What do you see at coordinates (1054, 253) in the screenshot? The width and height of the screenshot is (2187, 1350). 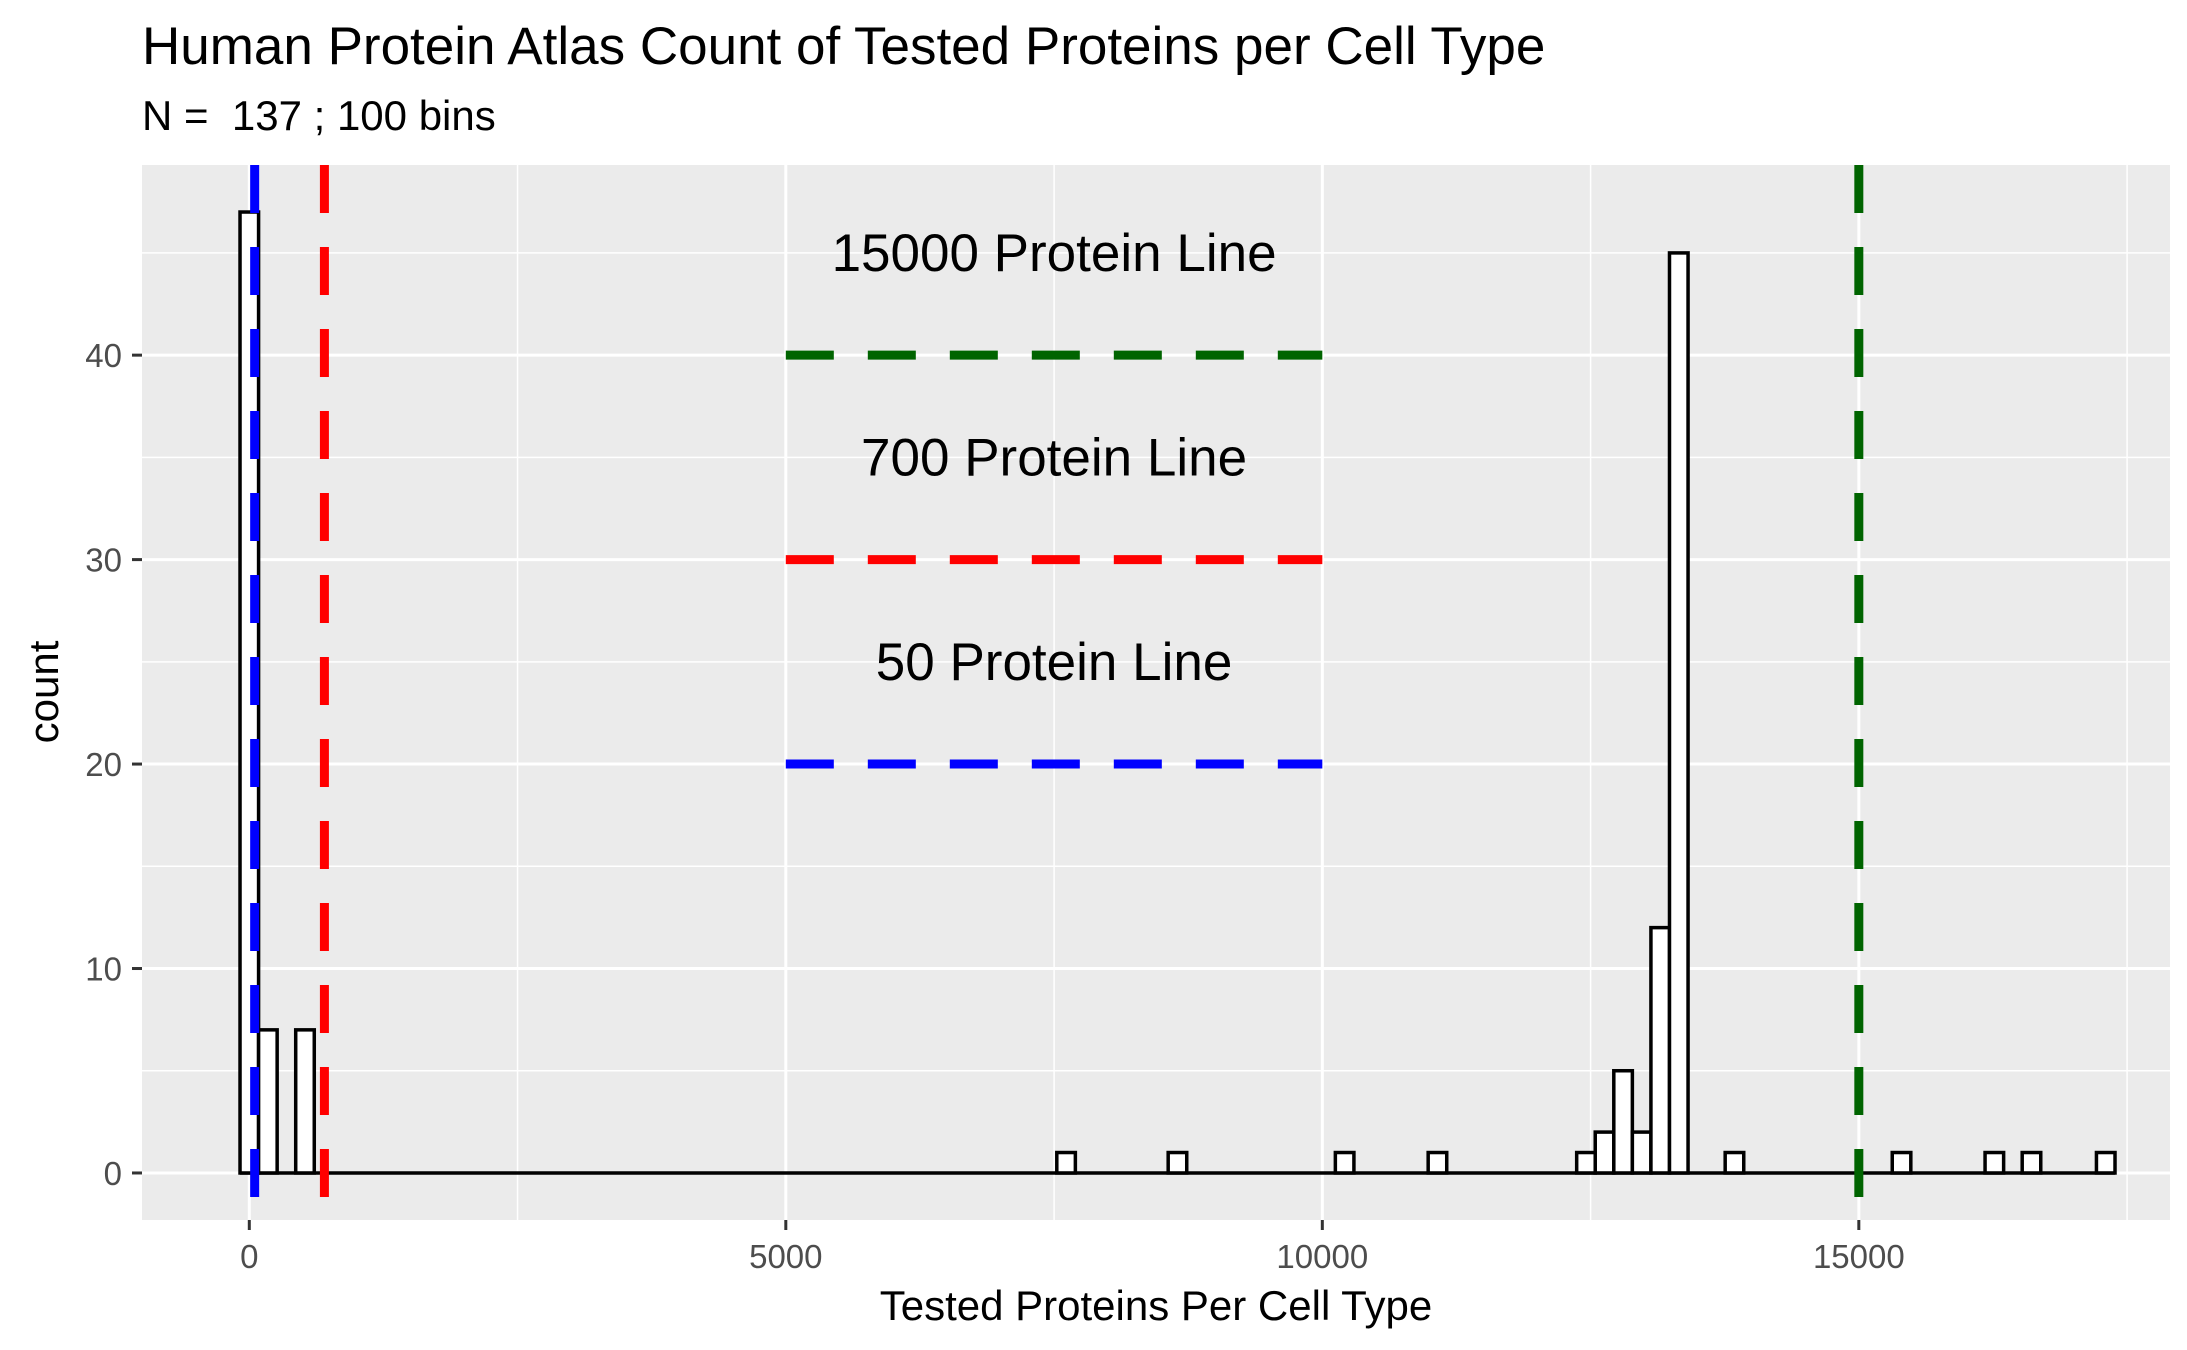 I see `annotation-label: 15000 Protein Line` at bounding box center [1054, 253].